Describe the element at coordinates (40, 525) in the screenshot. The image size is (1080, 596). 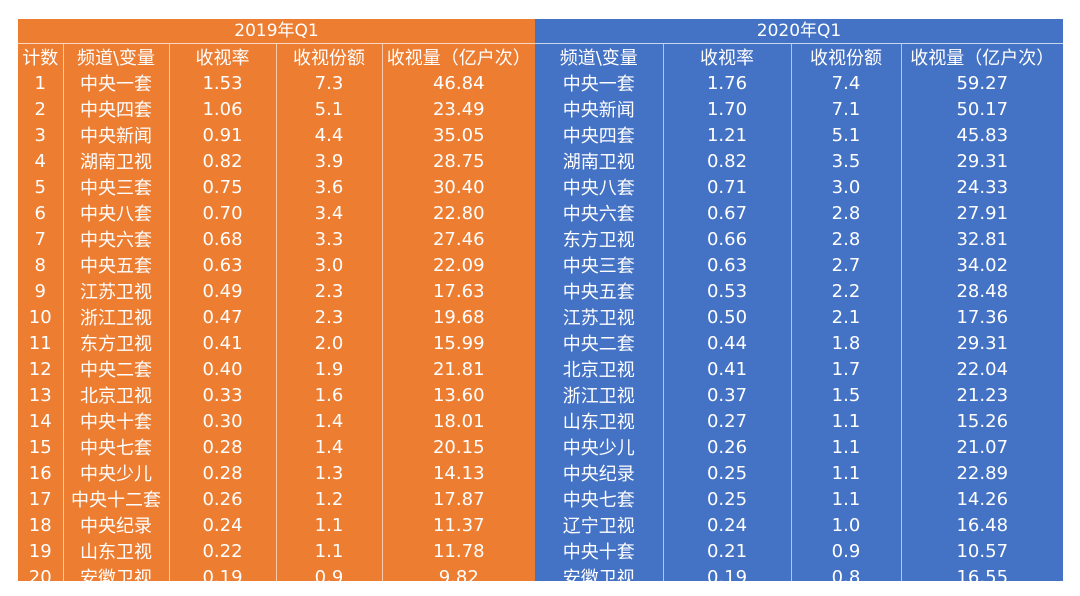
I see `count-cell: 18` at that location.